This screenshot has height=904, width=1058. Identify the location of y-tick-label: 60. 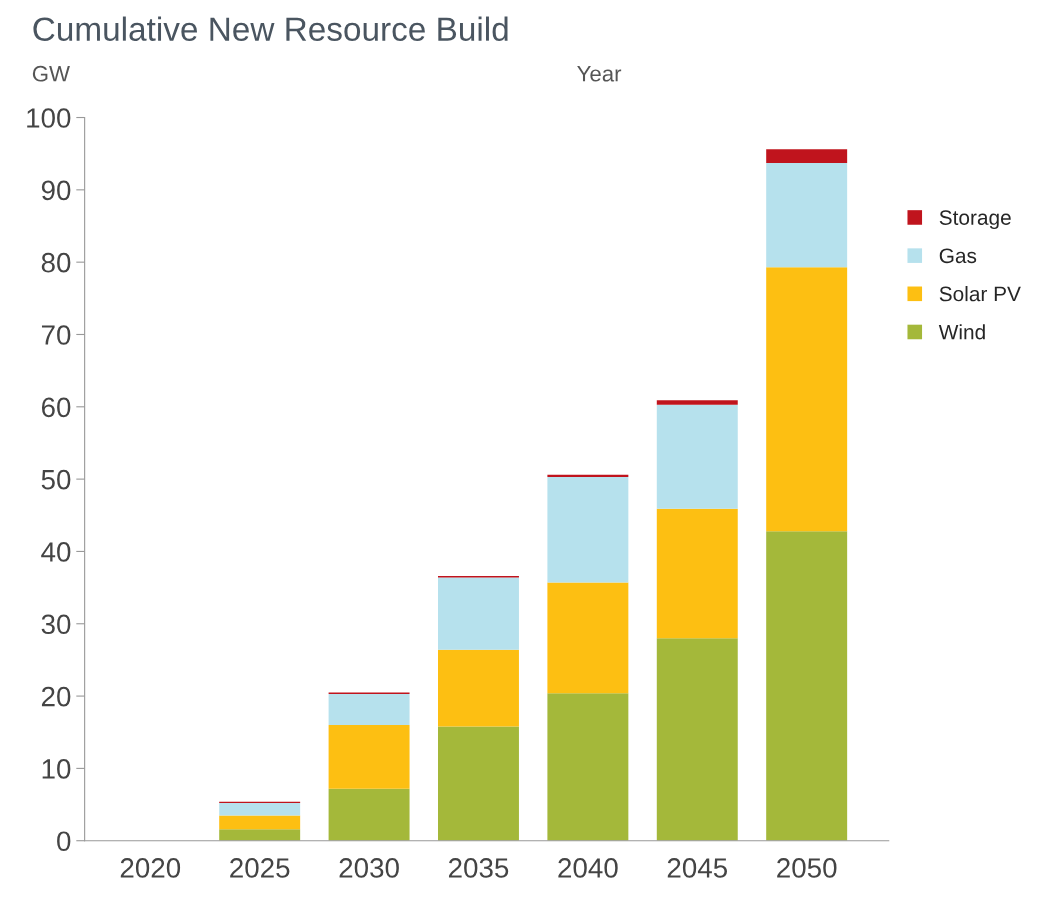
(56, 407).